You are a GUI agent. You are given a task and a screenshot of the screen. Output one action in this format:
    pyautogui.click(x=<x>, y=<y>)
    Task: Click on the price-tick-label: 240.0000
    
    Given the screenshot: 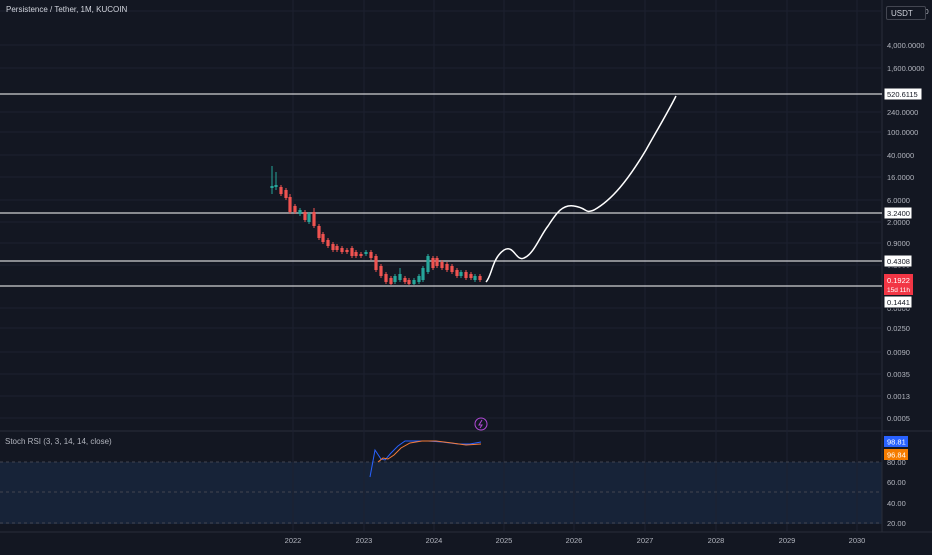 What is the action you would take?
    pyautogui.click(x=902, y=112)
    